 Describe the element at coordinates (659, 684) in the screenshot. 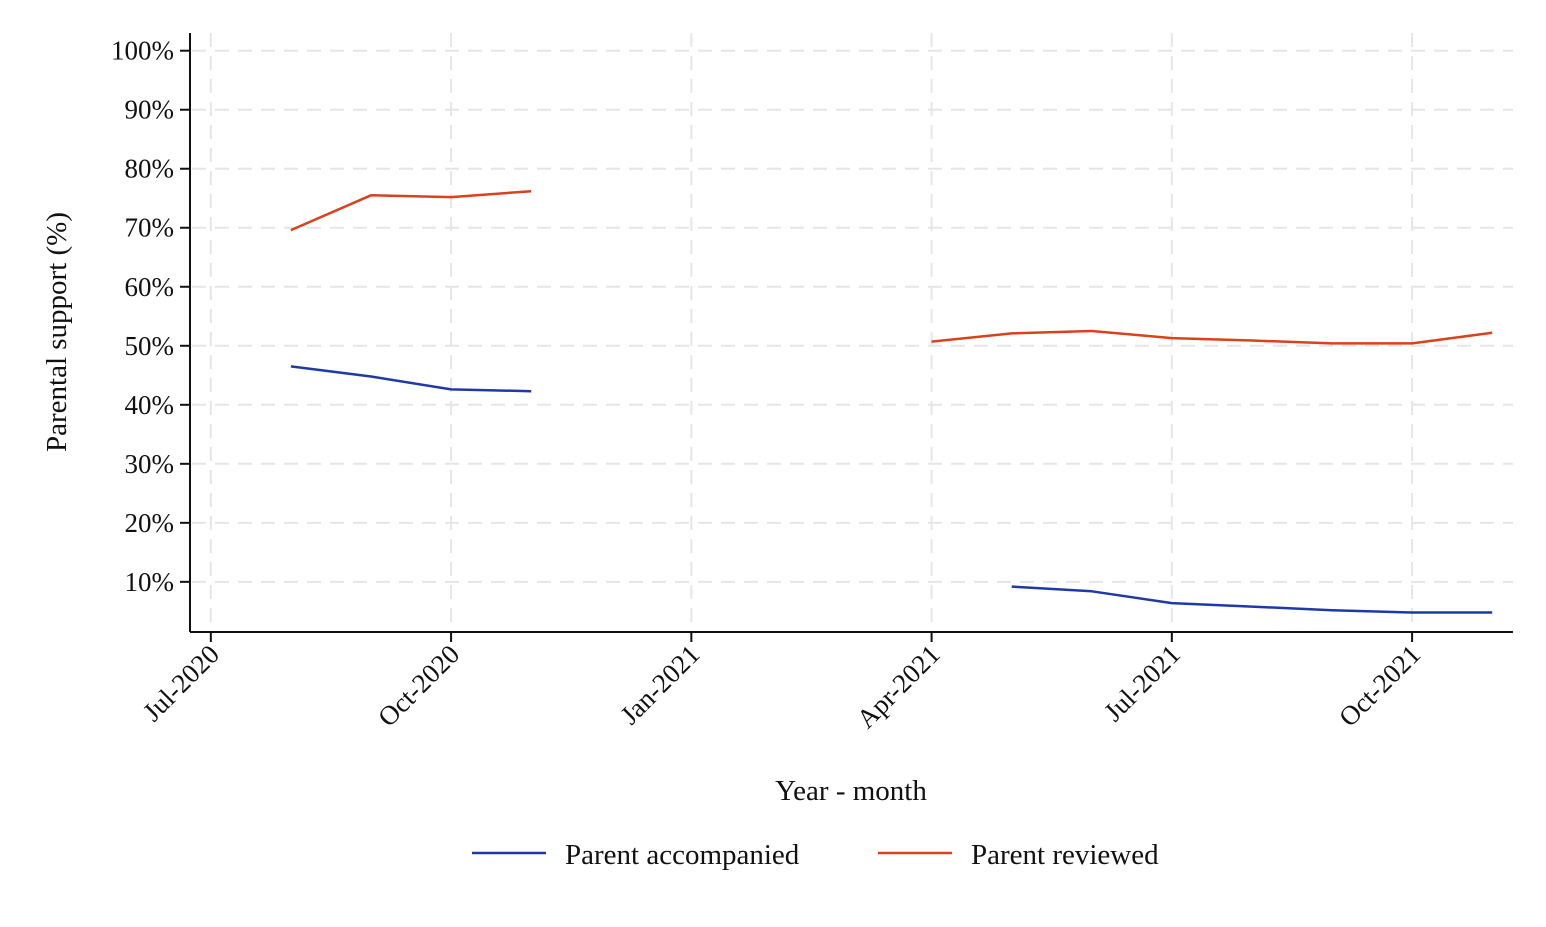

I see `x-tick-label: Jan-2021` at that location.